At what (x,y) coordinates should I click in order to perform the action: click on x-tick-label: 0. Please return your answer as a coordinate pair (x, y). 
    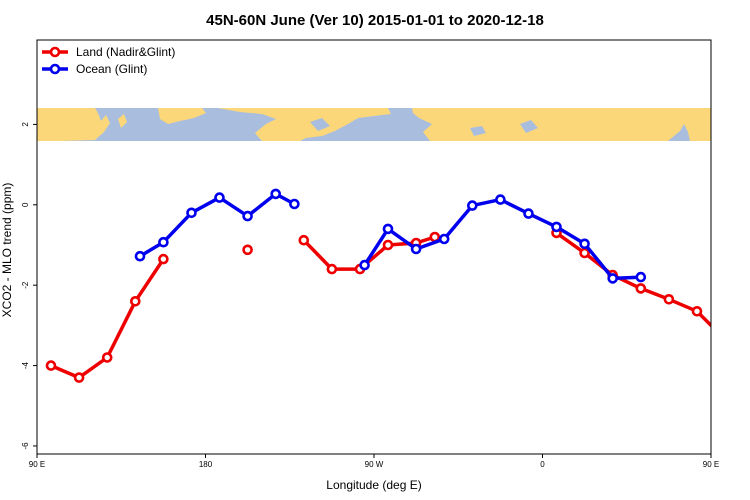
    Looking at the image, I should click on (542, 464).